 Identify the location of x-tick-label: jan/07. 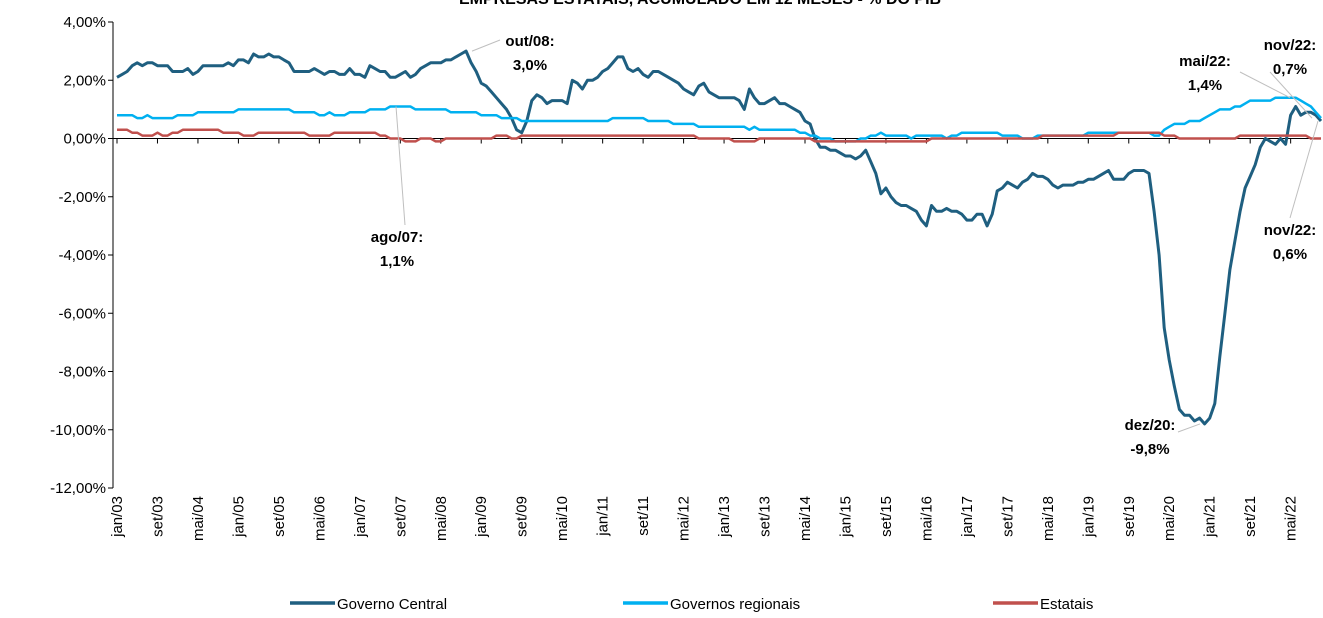
(360, 517).